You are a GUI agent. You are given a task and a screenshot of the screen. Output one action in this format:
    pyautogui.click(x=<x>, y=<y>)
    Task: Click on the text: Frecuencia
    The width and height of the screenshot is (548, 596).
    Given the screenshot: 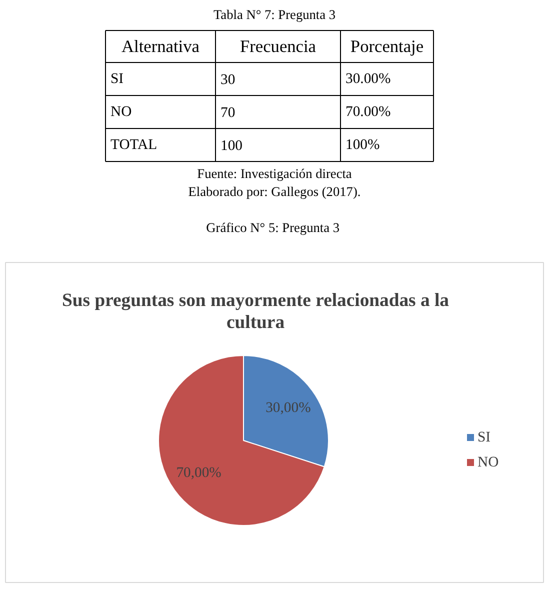 What is the action you would take?
    pyautogui.click(x=278, y=46)
    